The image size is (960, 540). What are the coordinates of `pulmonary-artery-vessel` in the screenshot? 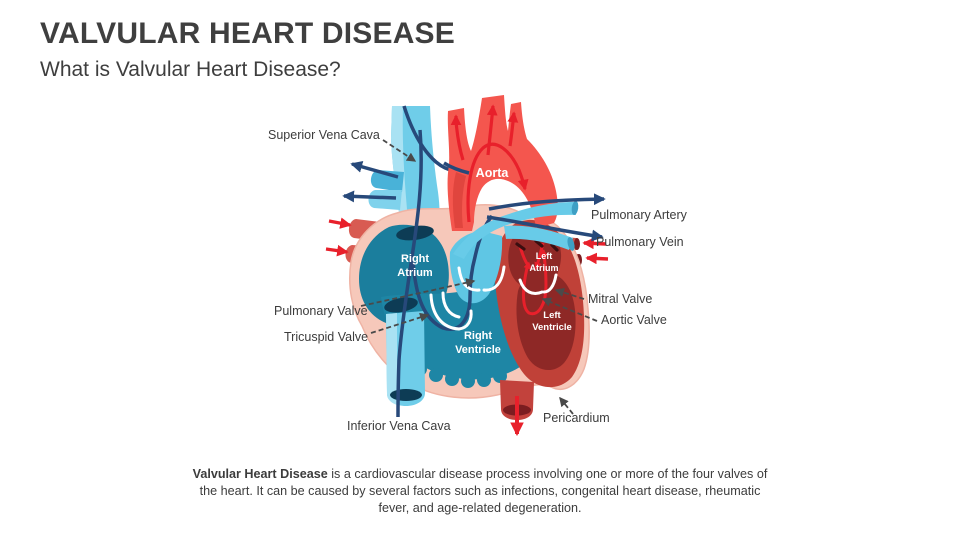 It's located at (529, 226).